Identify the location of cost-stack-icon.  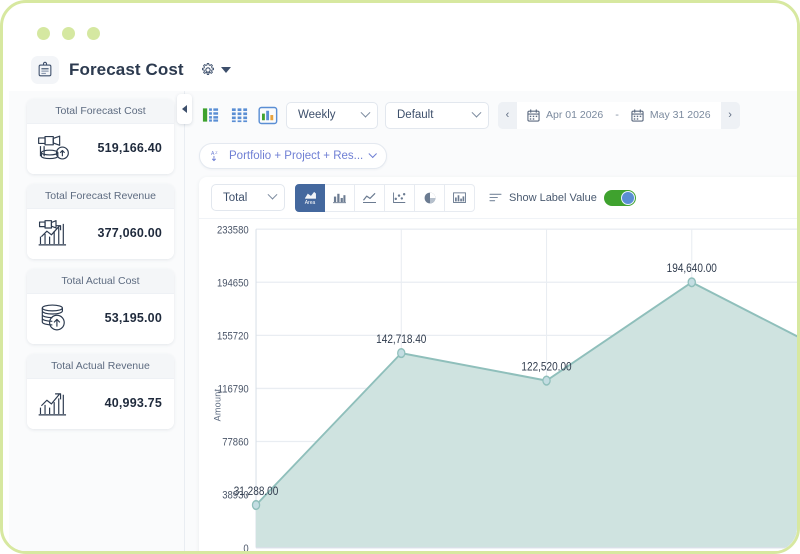
(56, 148).